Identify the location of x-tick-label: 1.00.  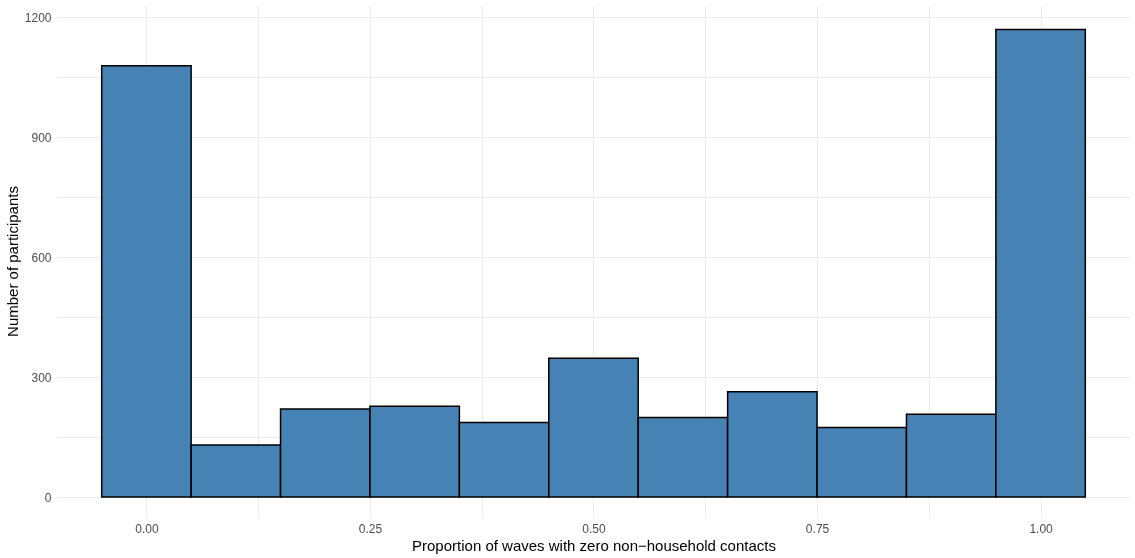
(1041, 528).